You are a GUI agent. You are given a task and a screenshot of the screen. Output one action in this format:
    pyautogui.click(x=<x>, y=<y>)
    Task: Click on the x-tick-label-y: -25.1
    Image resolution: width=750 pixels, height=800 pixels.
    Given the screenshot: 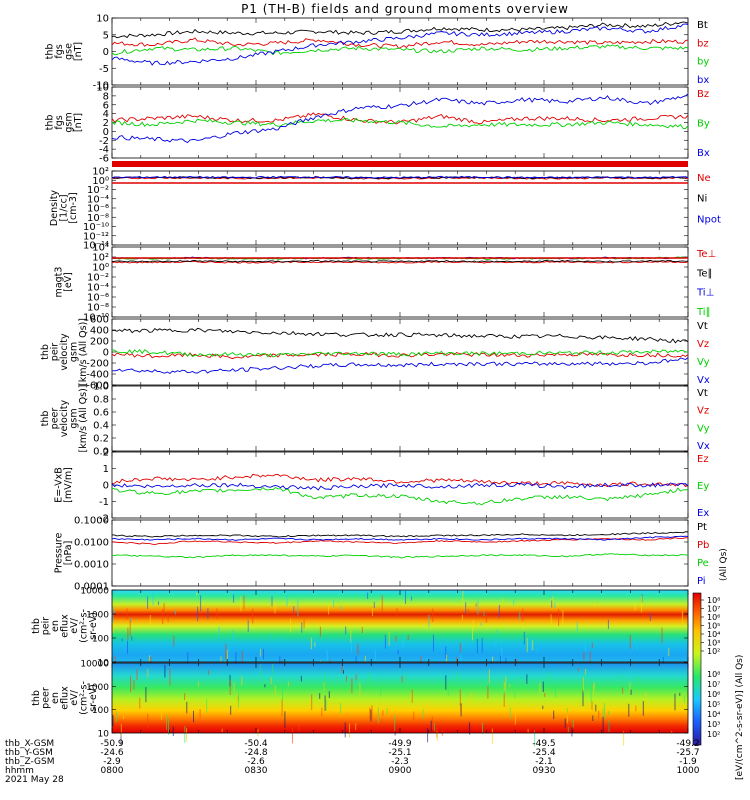 What is the action you would take?
    pyautogui.click(x=399, y=753)
    